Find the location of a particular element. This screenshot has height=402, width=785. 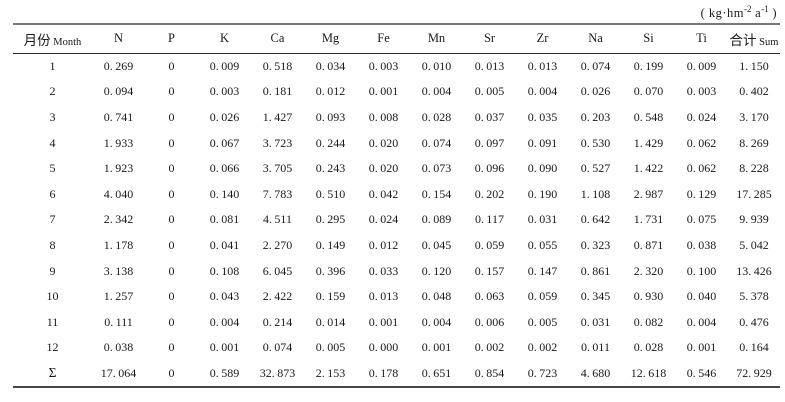

value-cell-k: 0. 004 is located at coordinates (224, 321).